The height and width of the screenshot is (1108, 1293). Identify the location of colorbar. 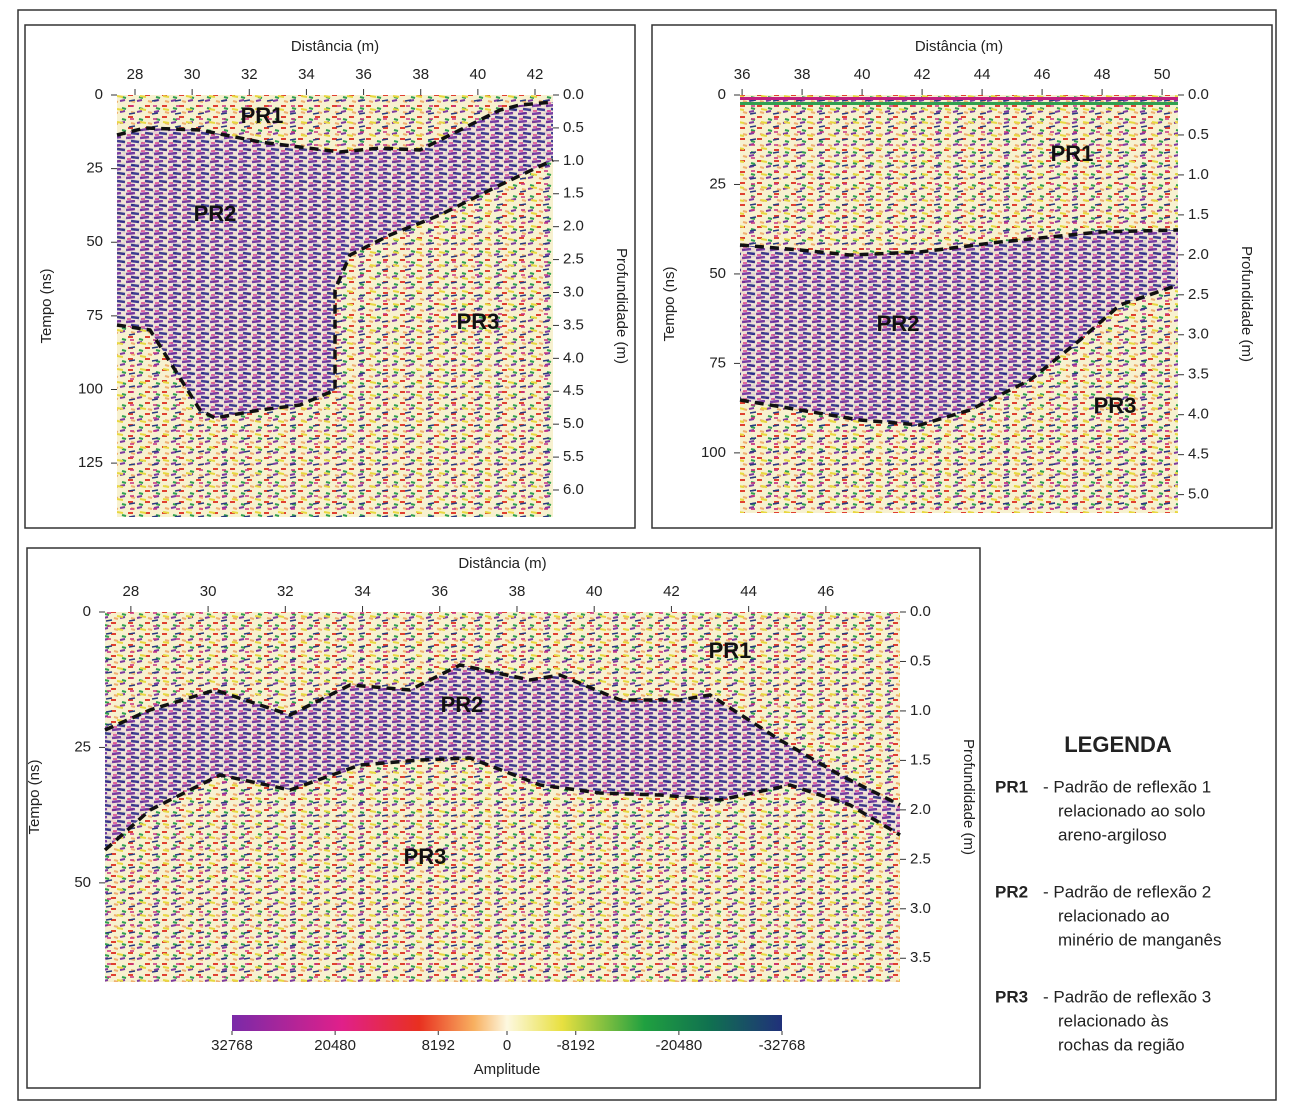
(507, 1023).